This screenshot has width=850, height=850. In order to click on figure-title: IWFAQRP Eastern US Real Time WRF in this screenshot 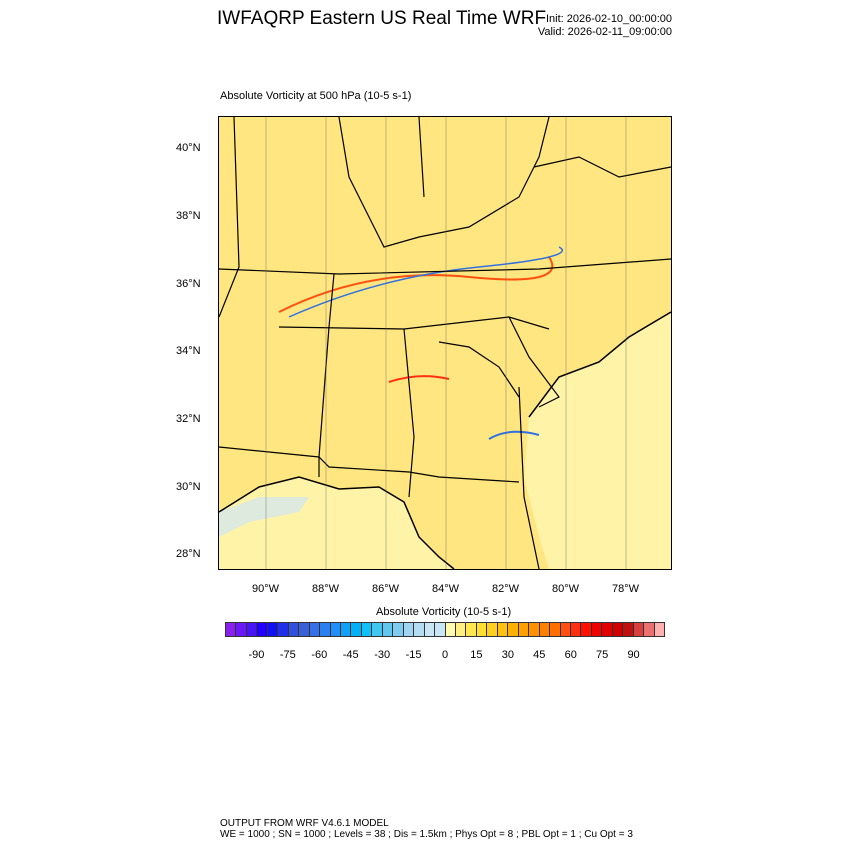, I will do `click(382, 18)`.